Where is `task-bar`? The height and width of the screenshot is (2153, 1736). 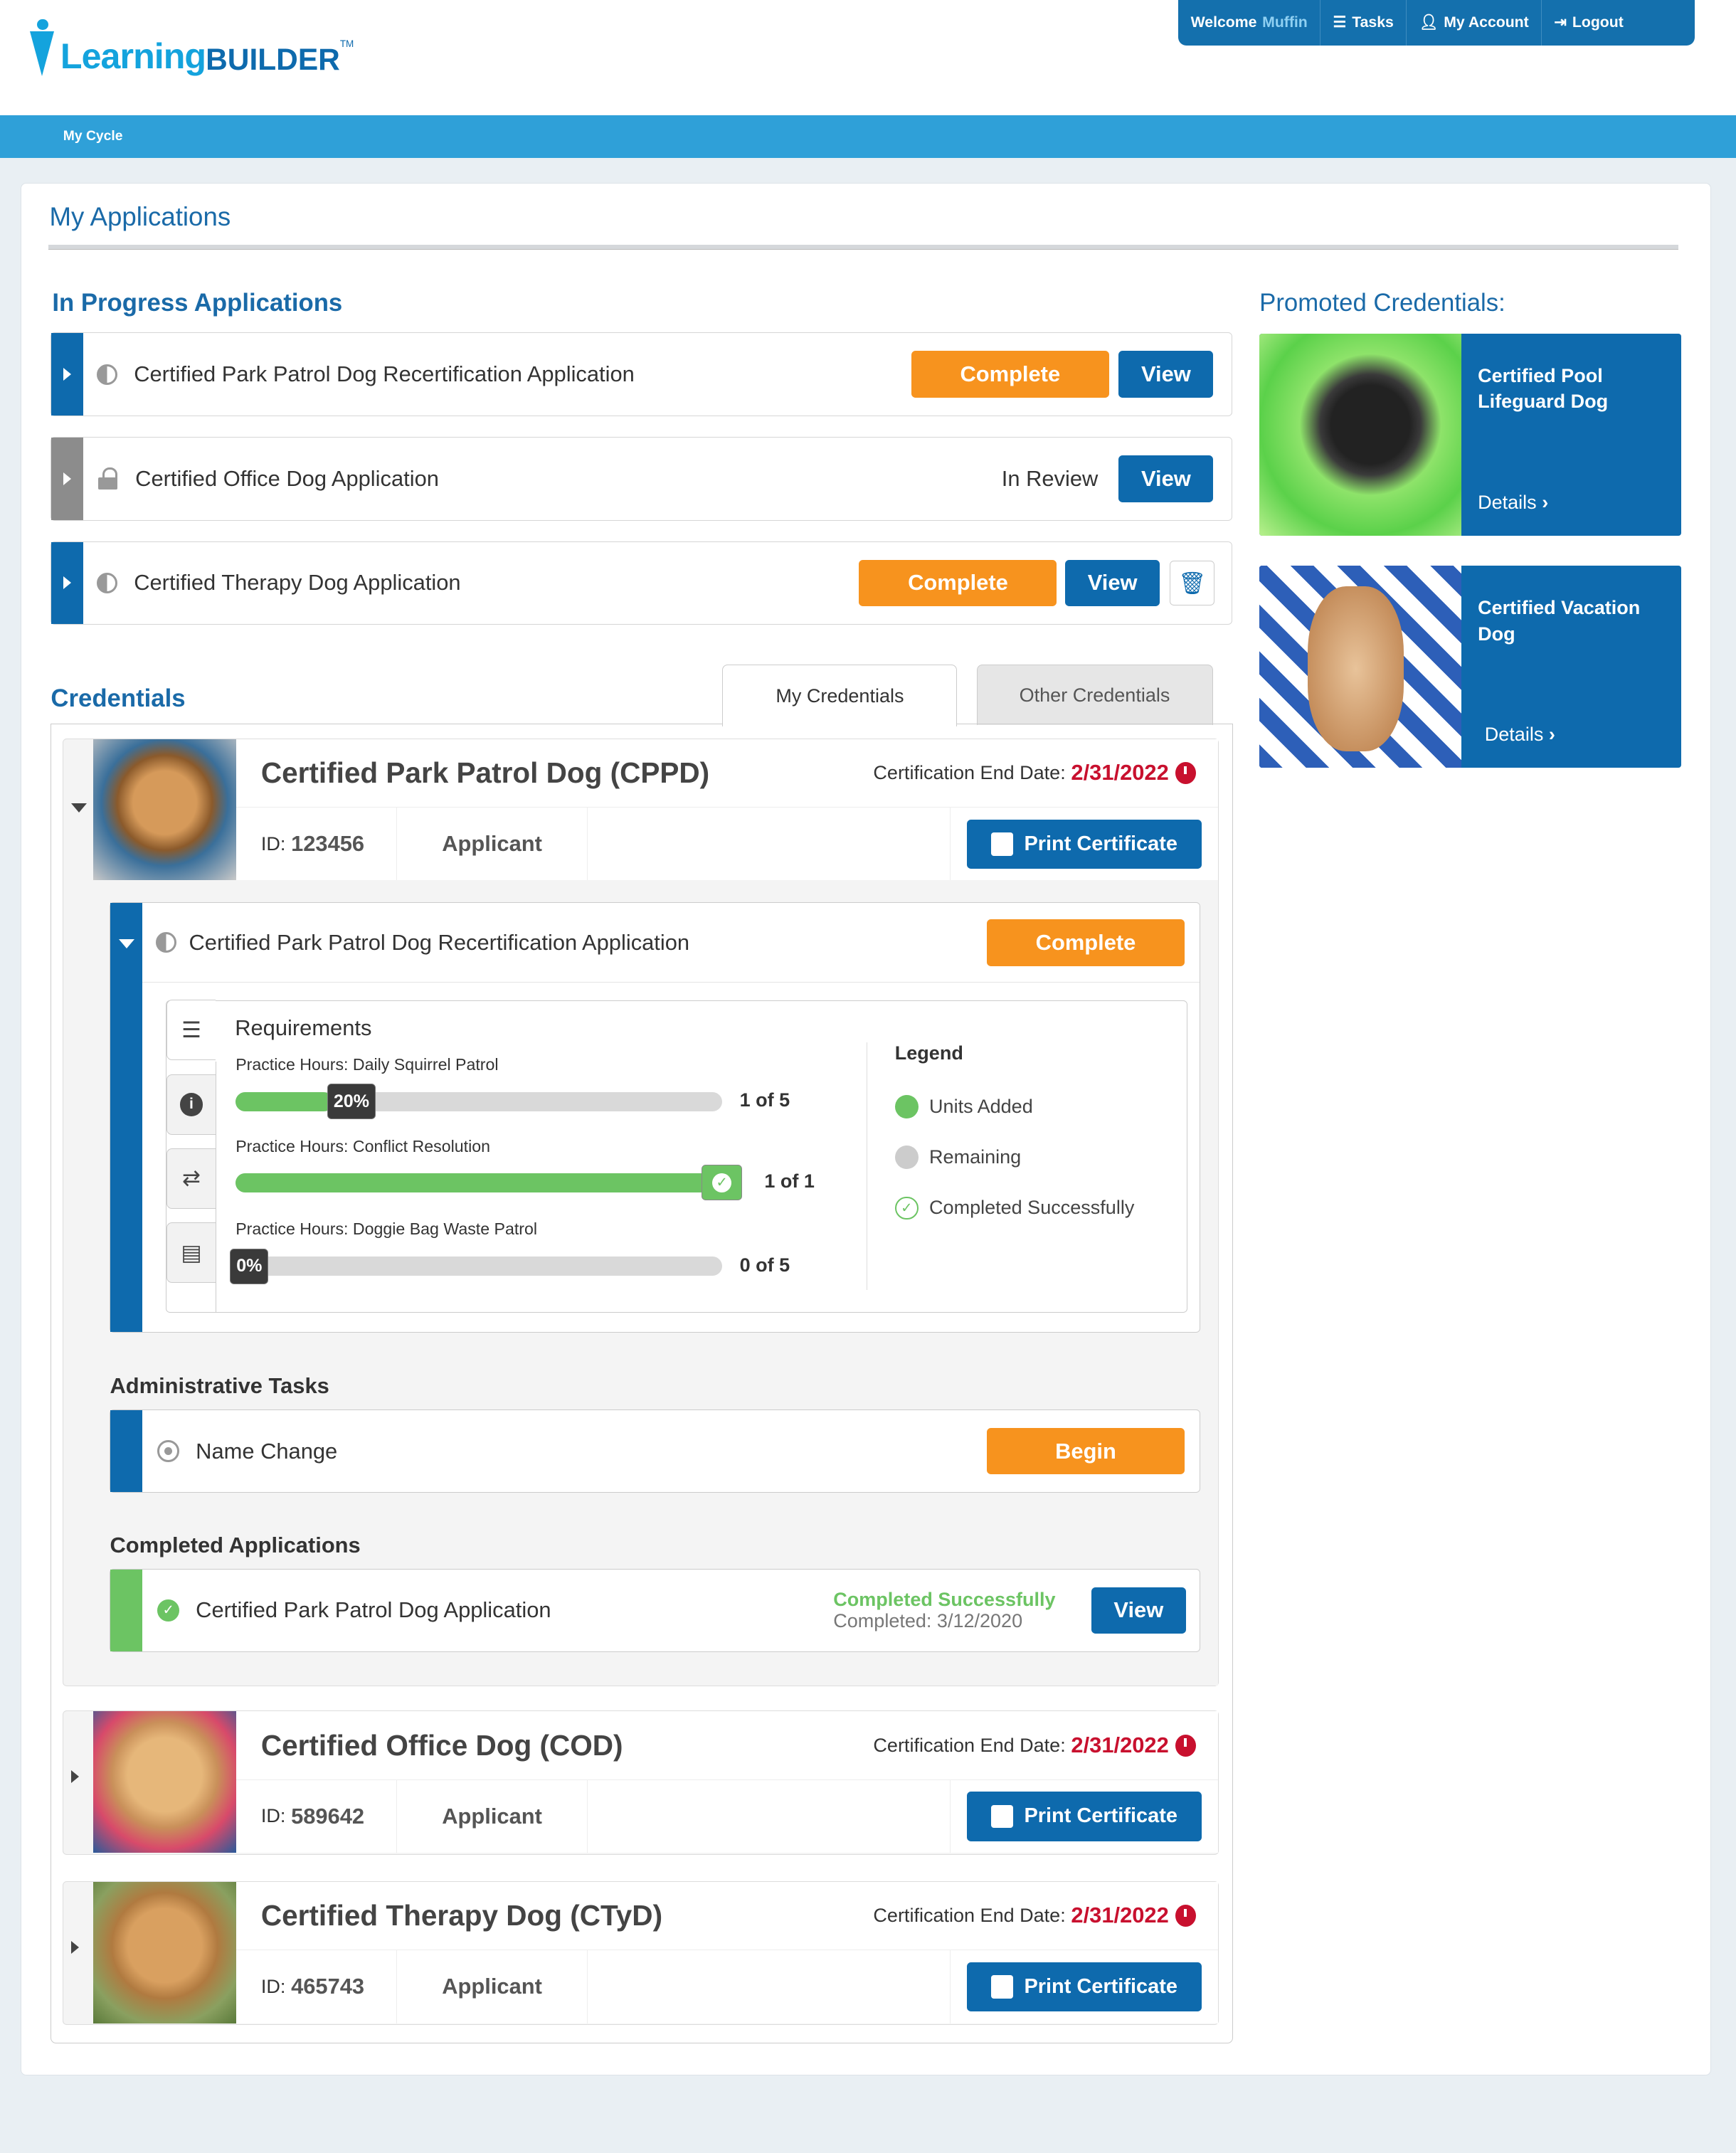
task-bar is located at coordinates (126, 1451).